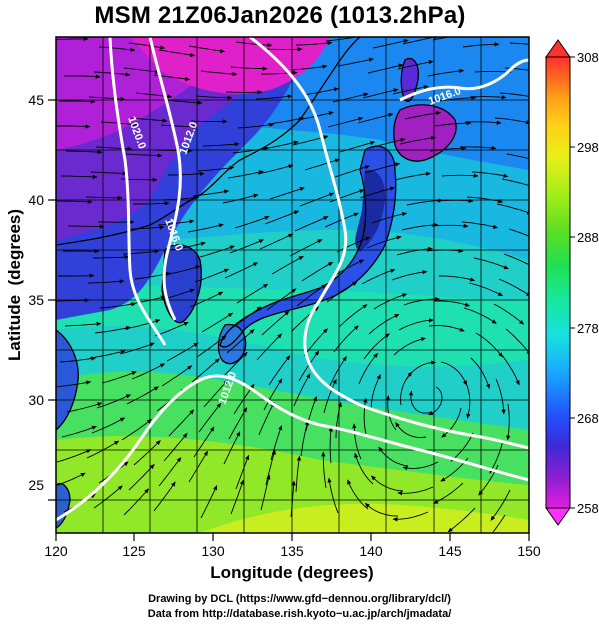 The image size is (599, 625). What do you see at coordinates (280, 15) in the screenshot?
I see `map-title: MSM 21Z06Jan2026 (1013.2hPa)` at bounding box center [280, 15].